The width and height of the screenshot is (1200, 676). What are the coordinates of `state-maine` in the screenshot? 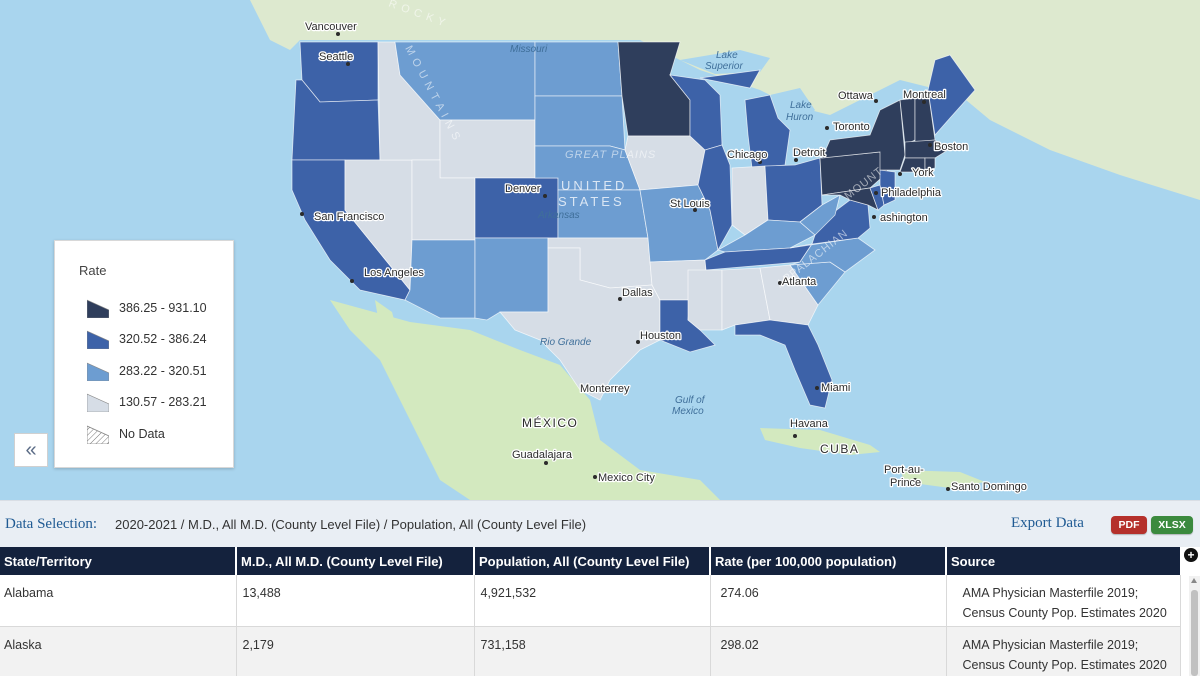 It's located at (951, 95).